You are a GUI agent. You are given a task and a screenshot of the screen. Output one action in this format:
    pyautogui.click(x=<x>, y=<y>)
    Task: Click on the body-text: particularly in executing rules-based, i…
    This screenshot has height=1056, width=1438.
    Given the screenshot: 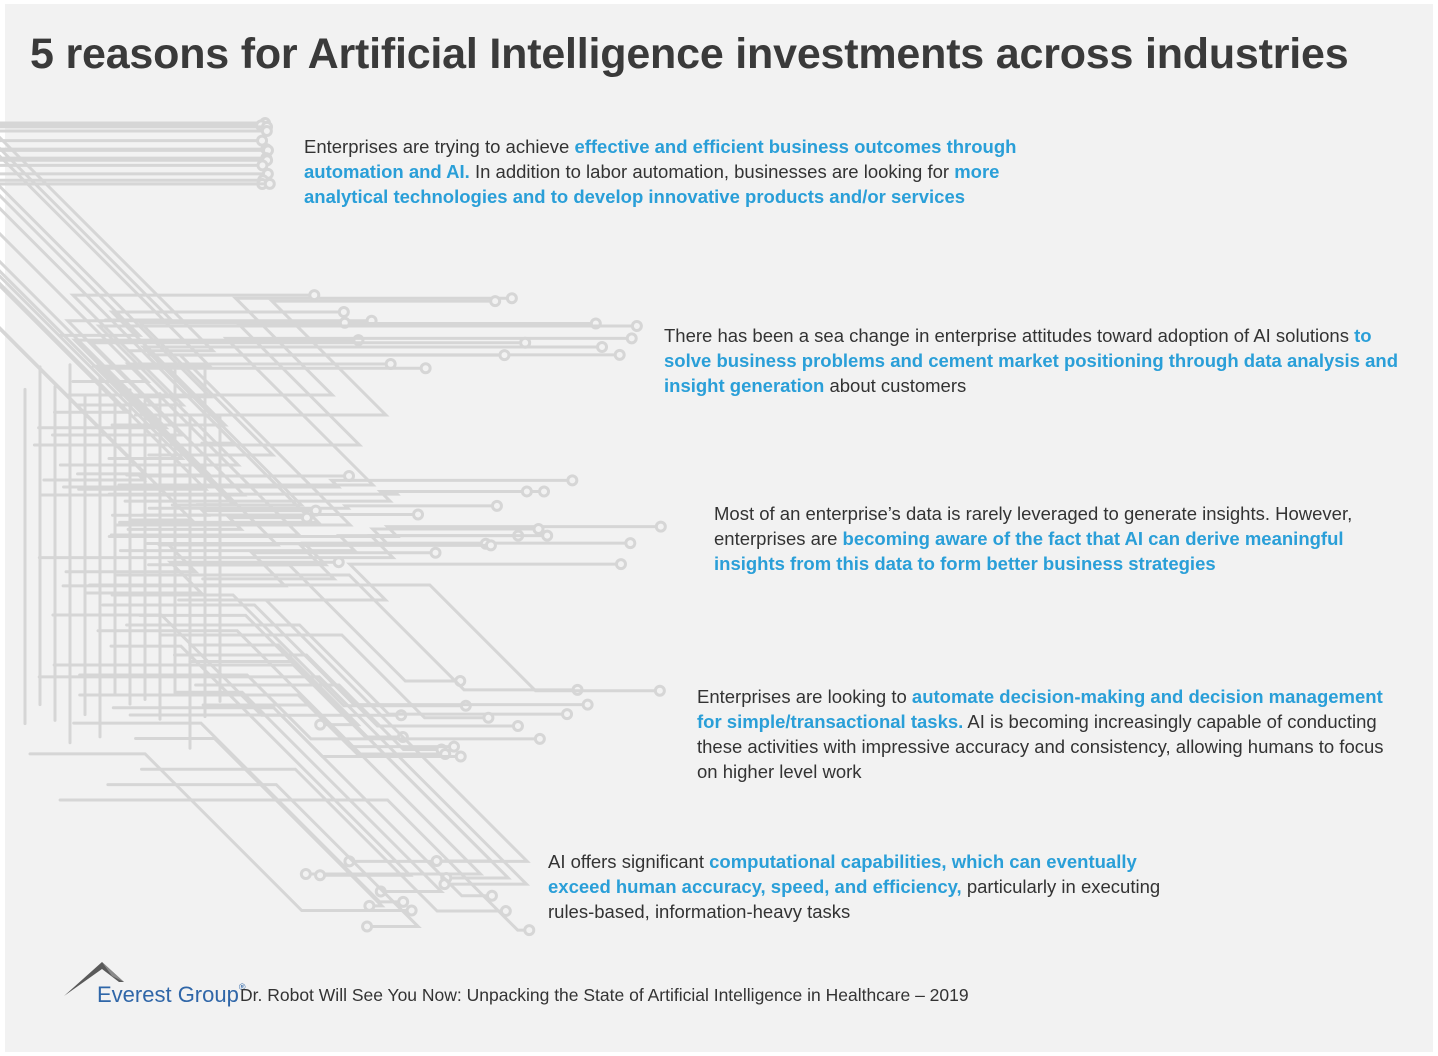 What is the action you would take?
    pyautogui.click(x=854, y=899)
    